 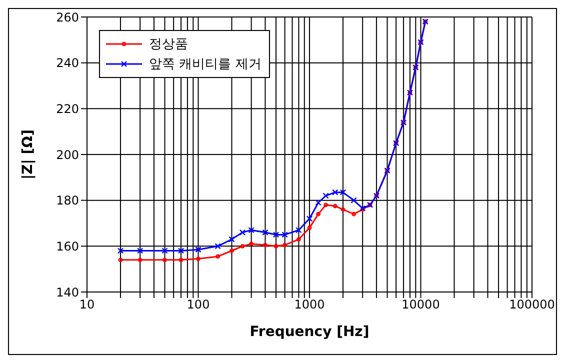 What do you see at coordinates (67, 155) in the screenshot?
I see `y-tick-label: 200` at bounding box center [67, 155].